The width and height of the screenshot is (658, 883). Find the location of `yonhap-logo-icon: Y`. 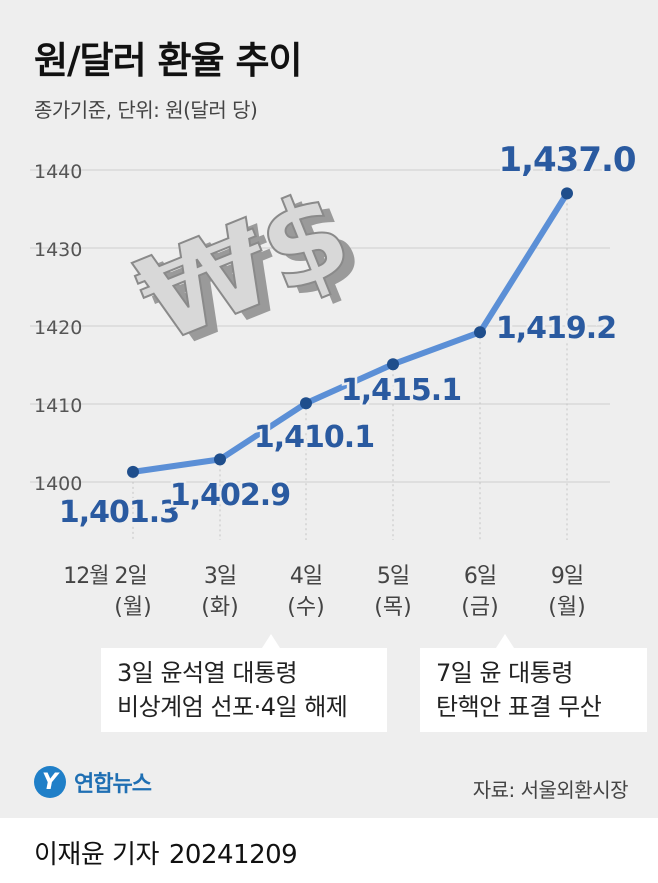

yonhap-logo-icon: Y is located at coordinates (50, 782).